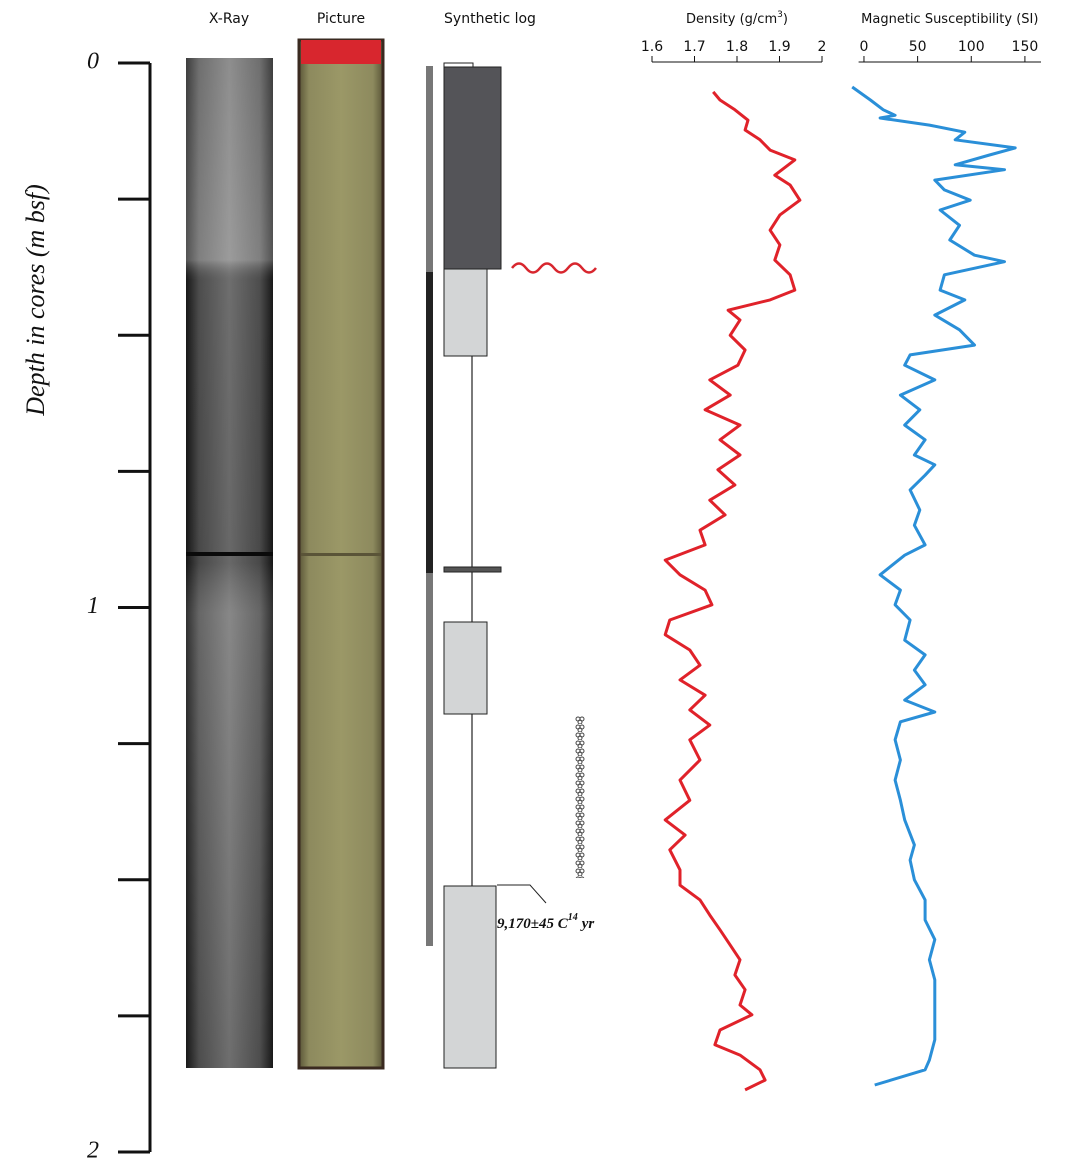 The width and height of the screenshot is (1065, 1162). What do you see at coordinates (490, 19) in the screenshot?
I see `synthetic-log-header: Synthetic log` at bounding box center [490, 19].